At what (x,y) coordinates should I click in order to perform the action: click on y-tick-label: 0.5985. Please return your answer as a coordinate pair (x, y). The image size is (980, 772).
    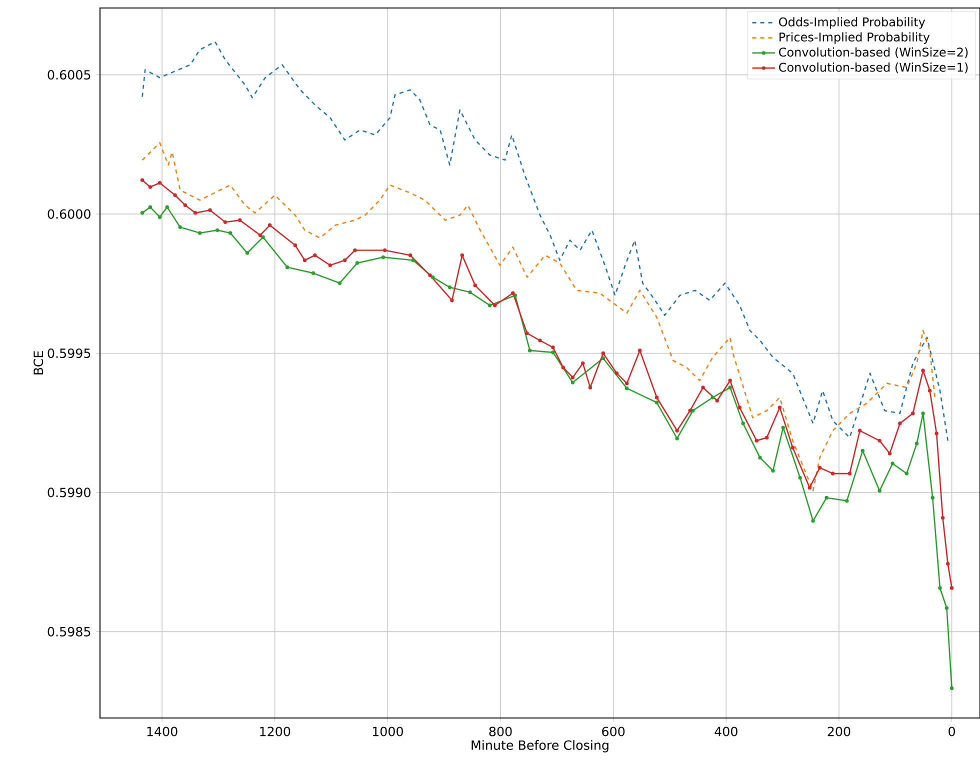
    Looking at the image, I should click on (69, 631).